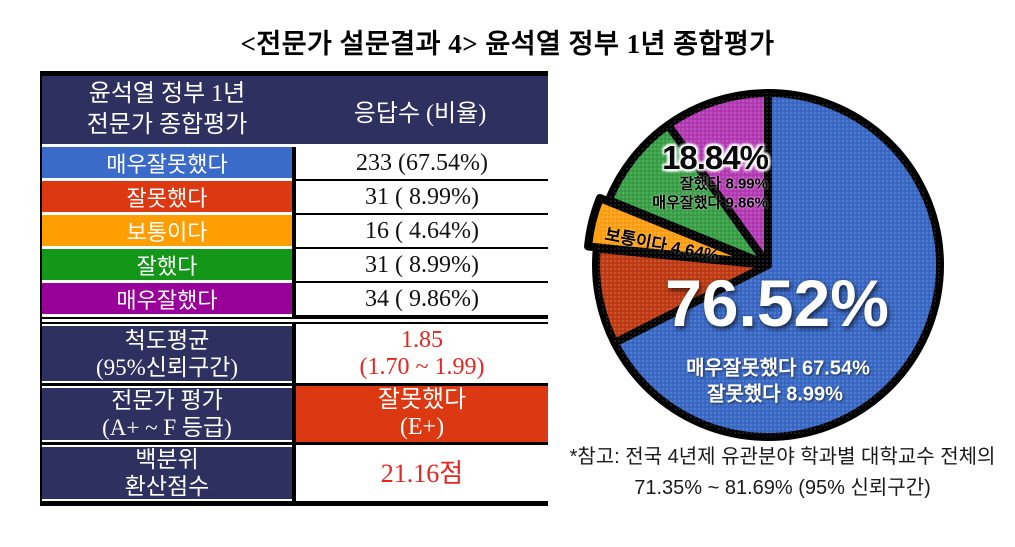 The image size is (1015, 547). Describe the element at coordinates (167, 266) in the screenshot. I see `row-label: 잘했다` at that location.